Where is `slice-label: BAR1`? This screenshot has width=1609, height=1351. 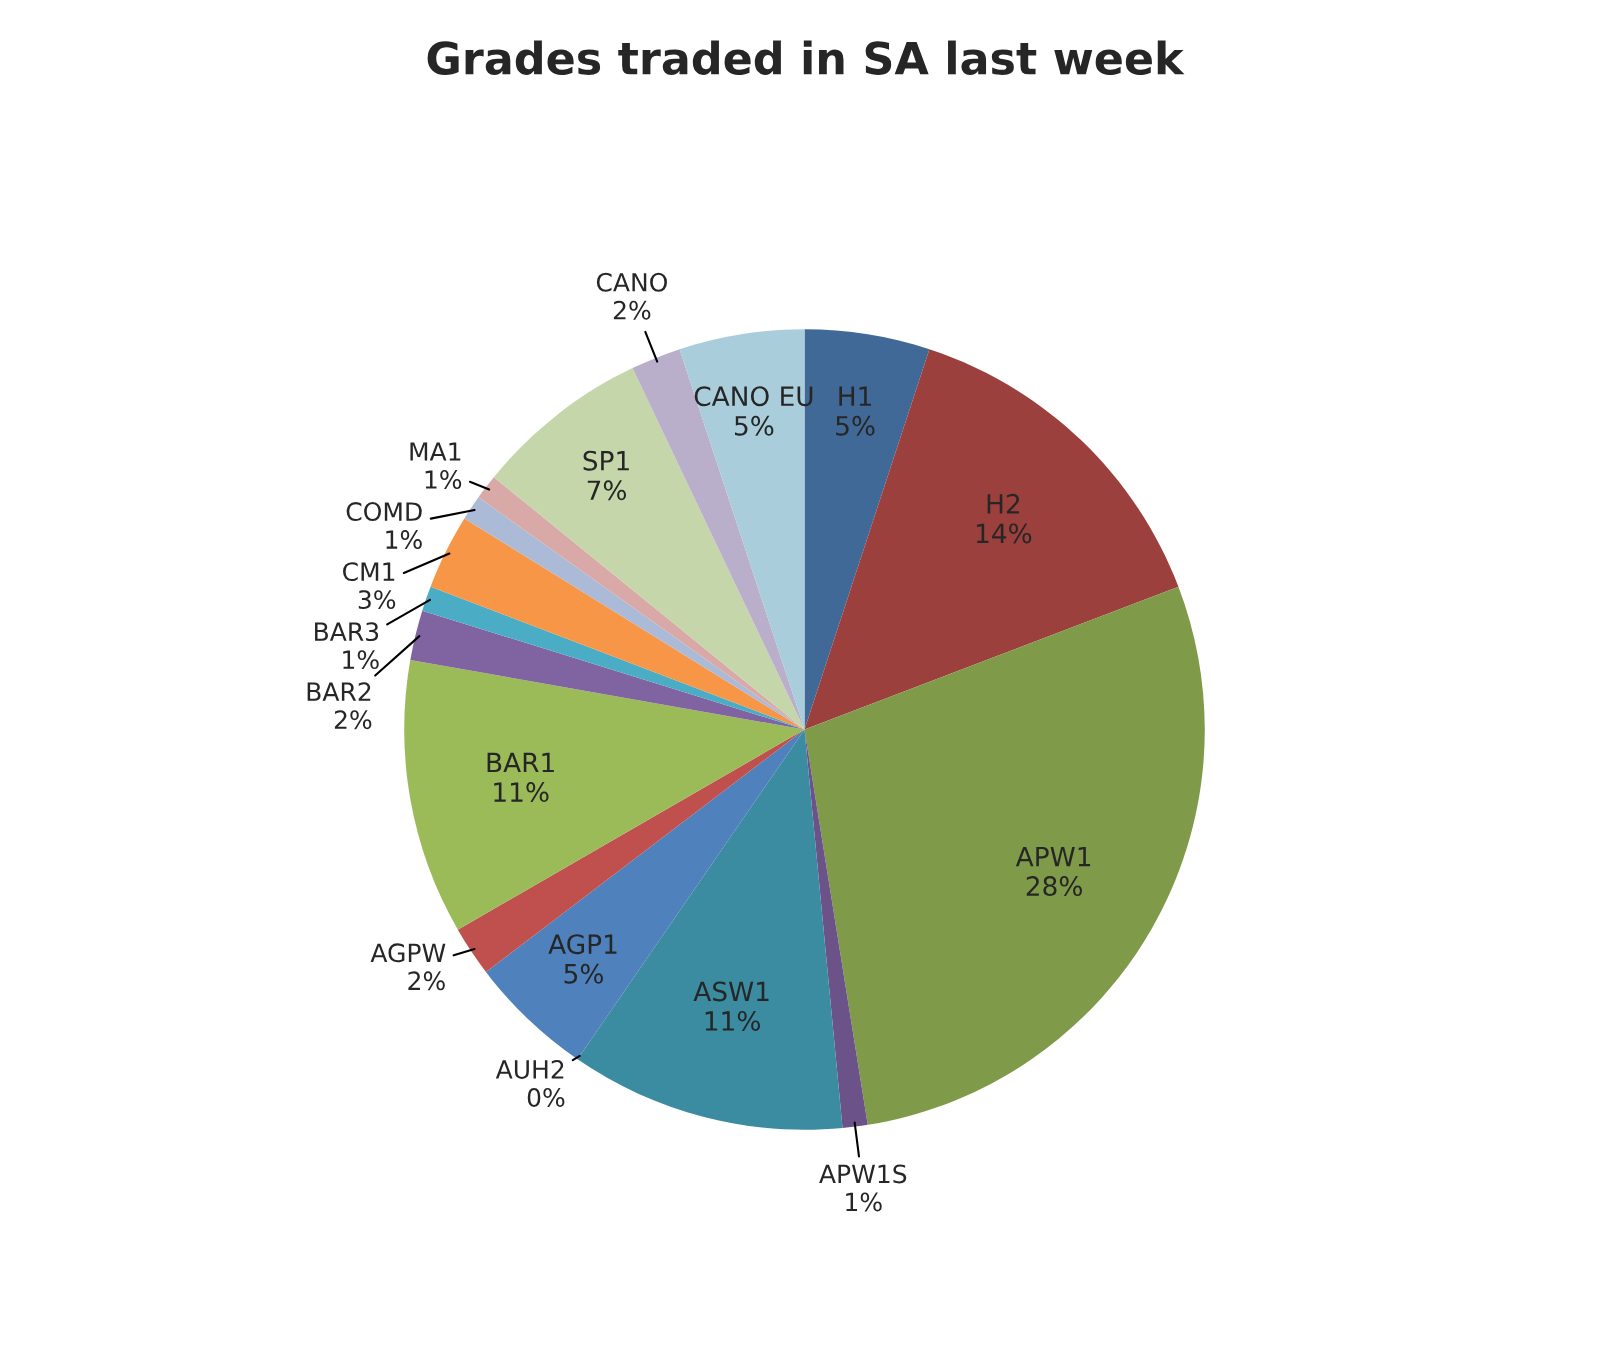 slice-label: BAR1 is located at coordinates (520, 762).